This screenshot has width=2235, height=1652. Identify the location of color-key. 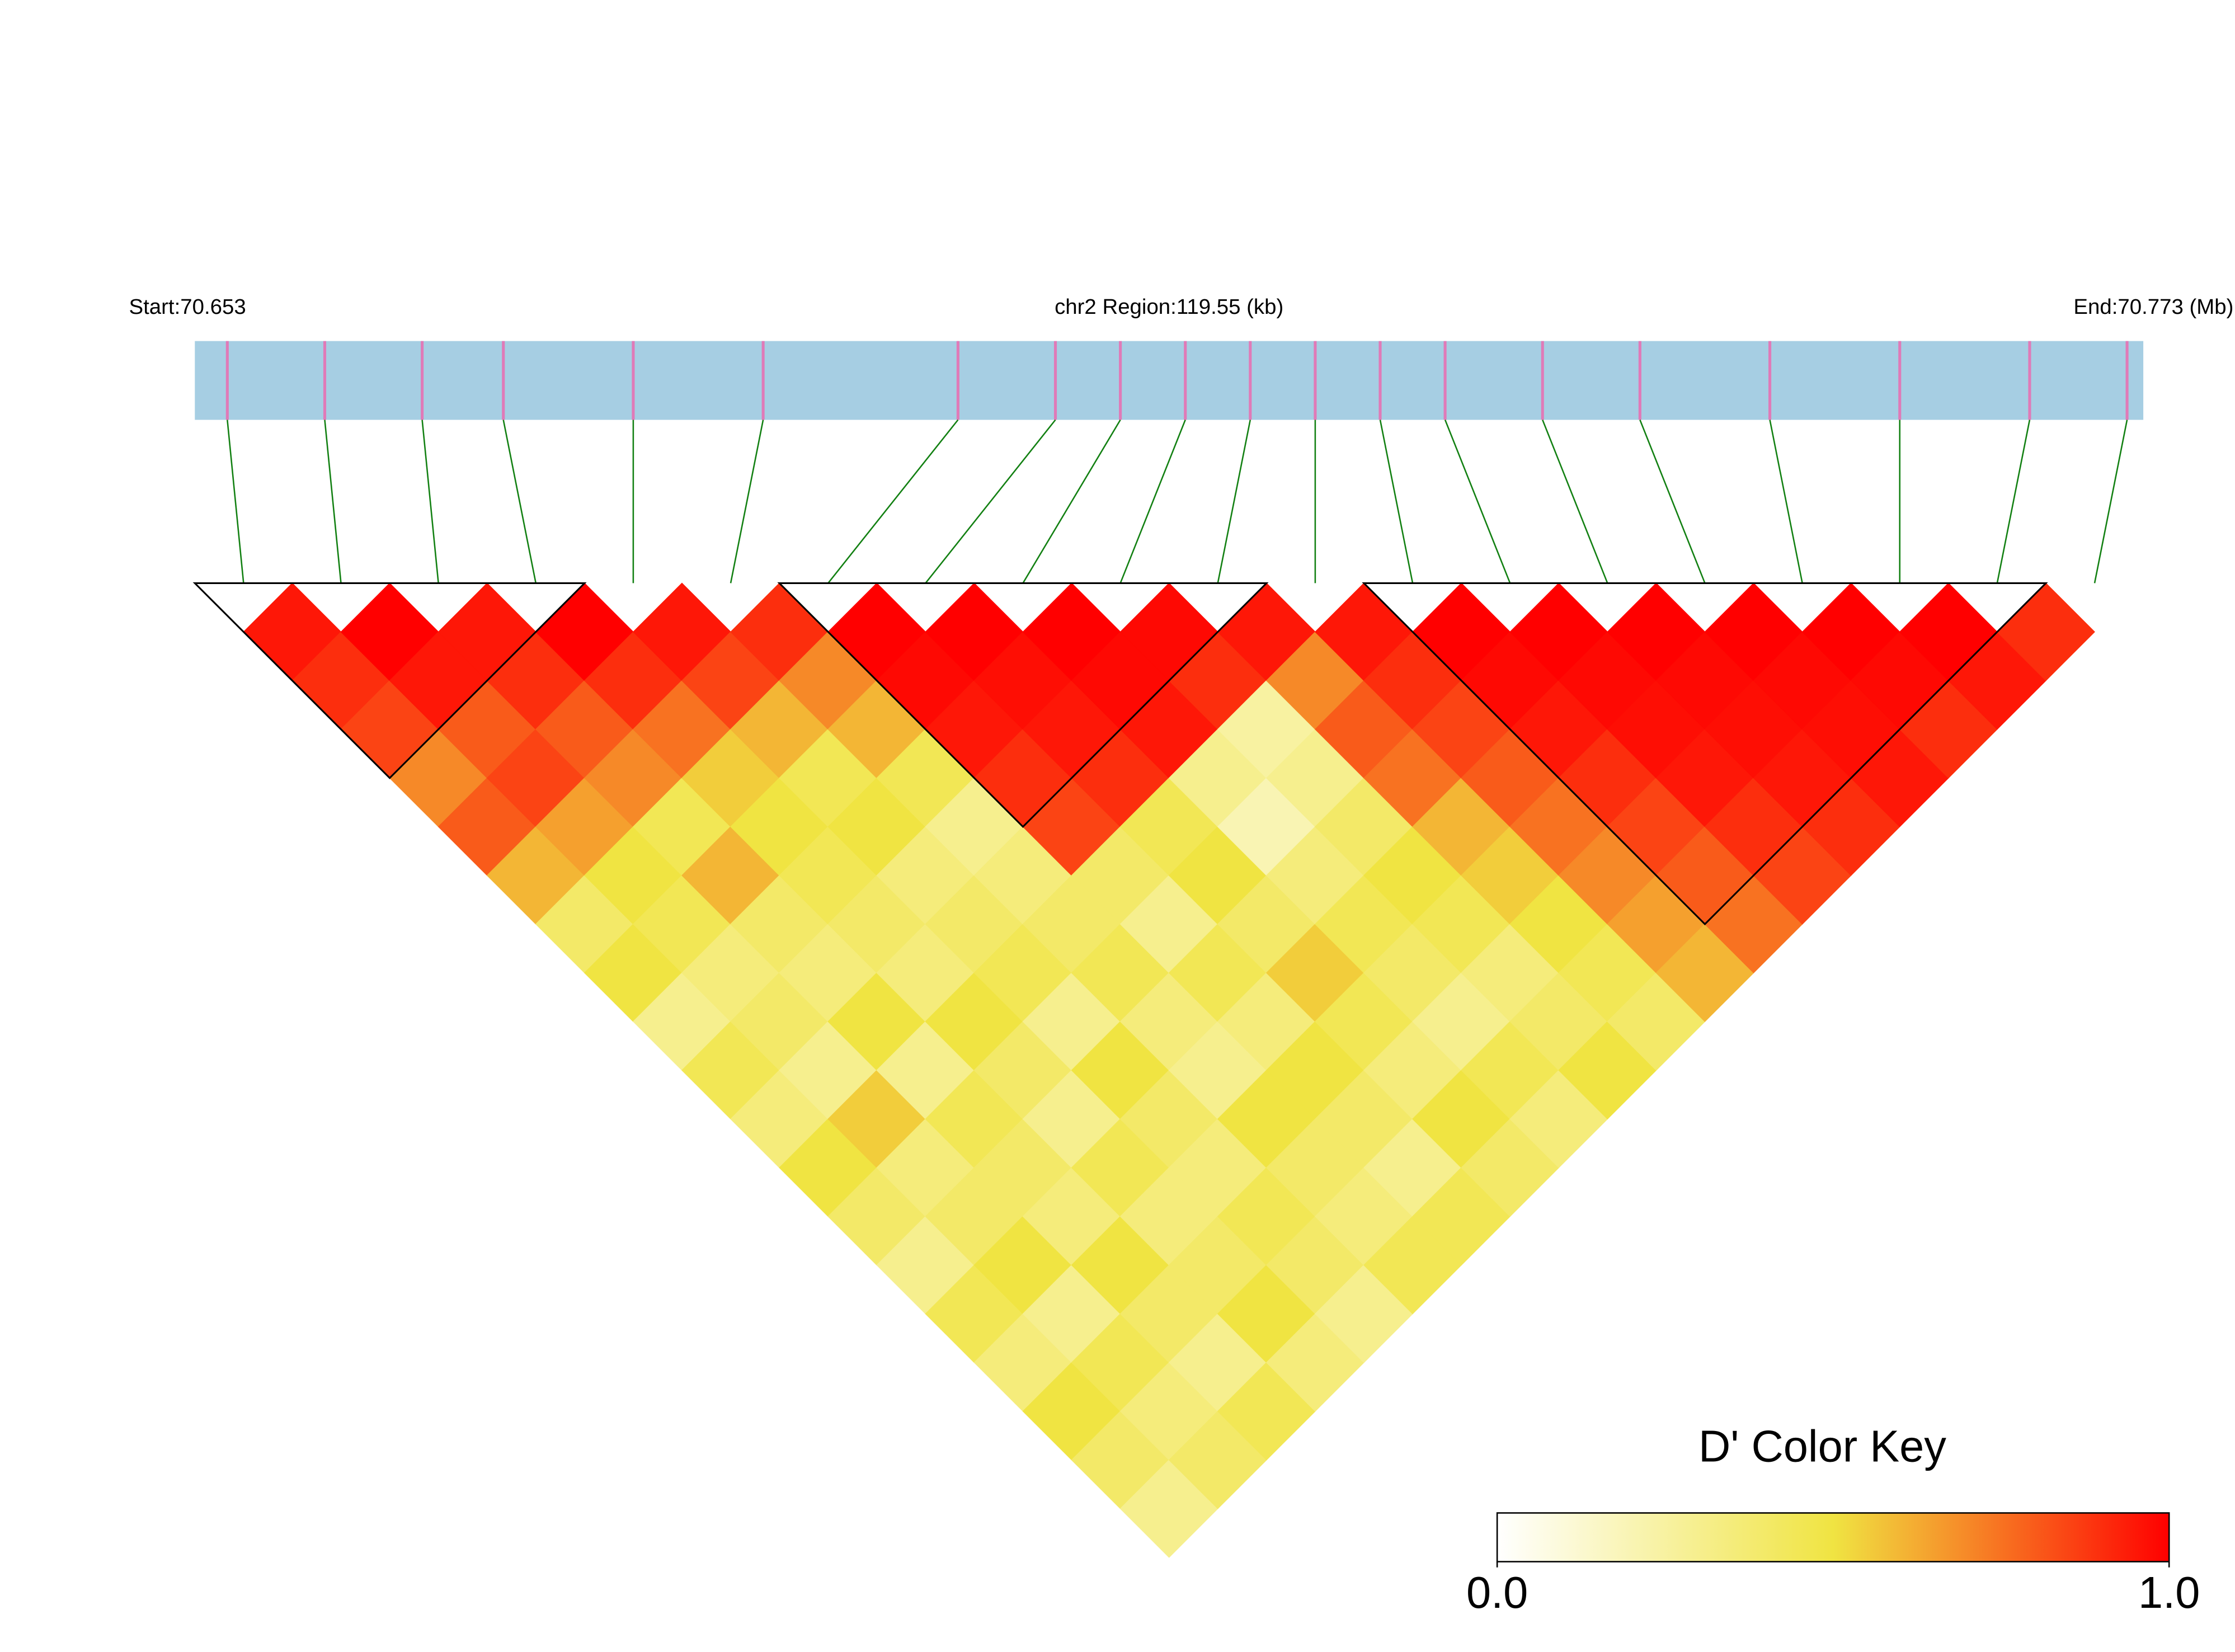
(1833, 1537).